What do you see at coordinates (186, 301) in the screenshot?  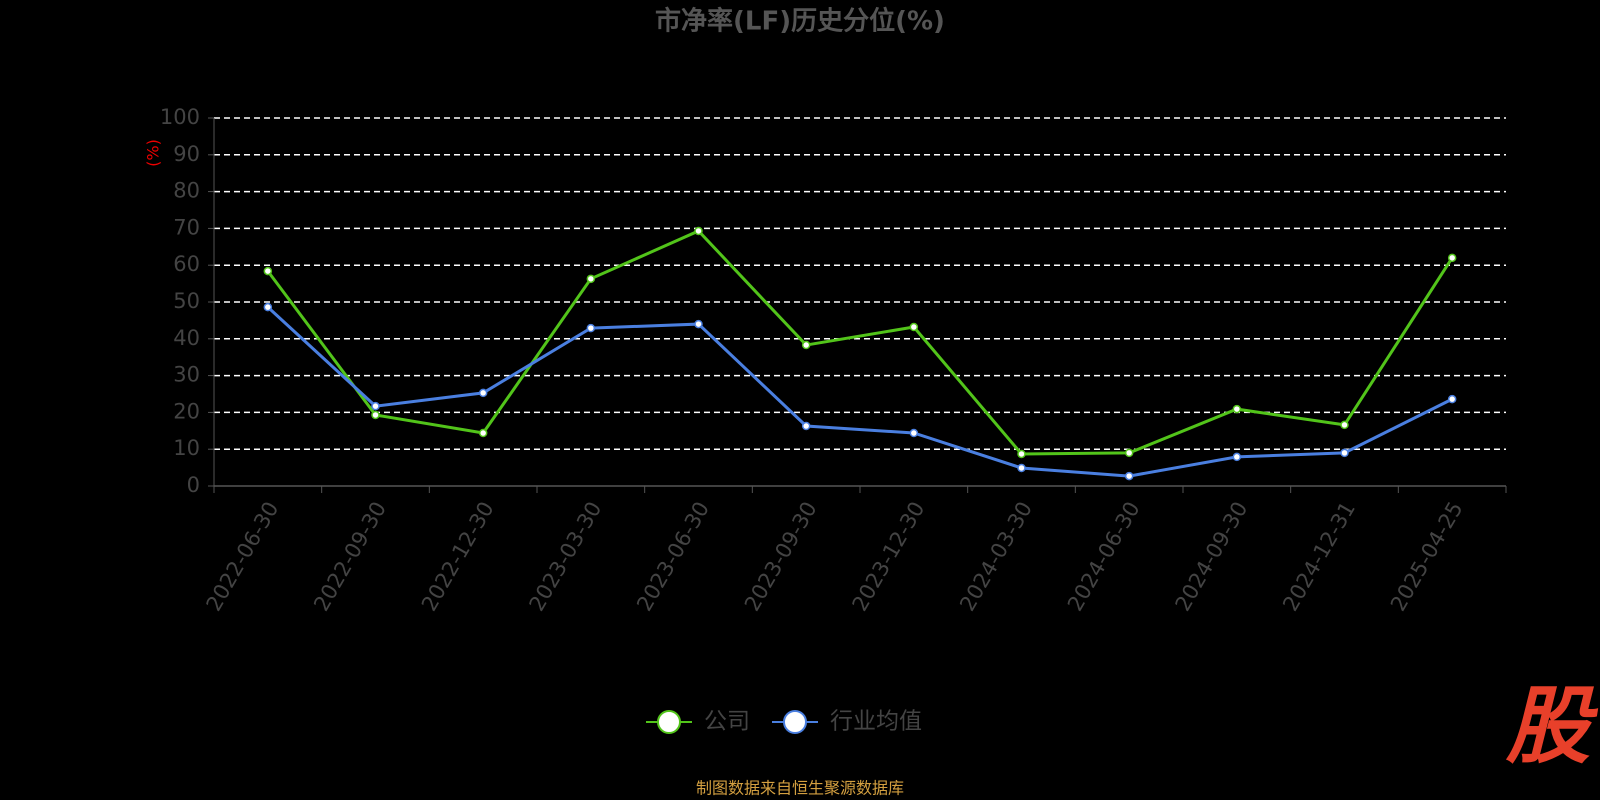 I see `y-tick-label: 50` at bounding box center [186, 301].